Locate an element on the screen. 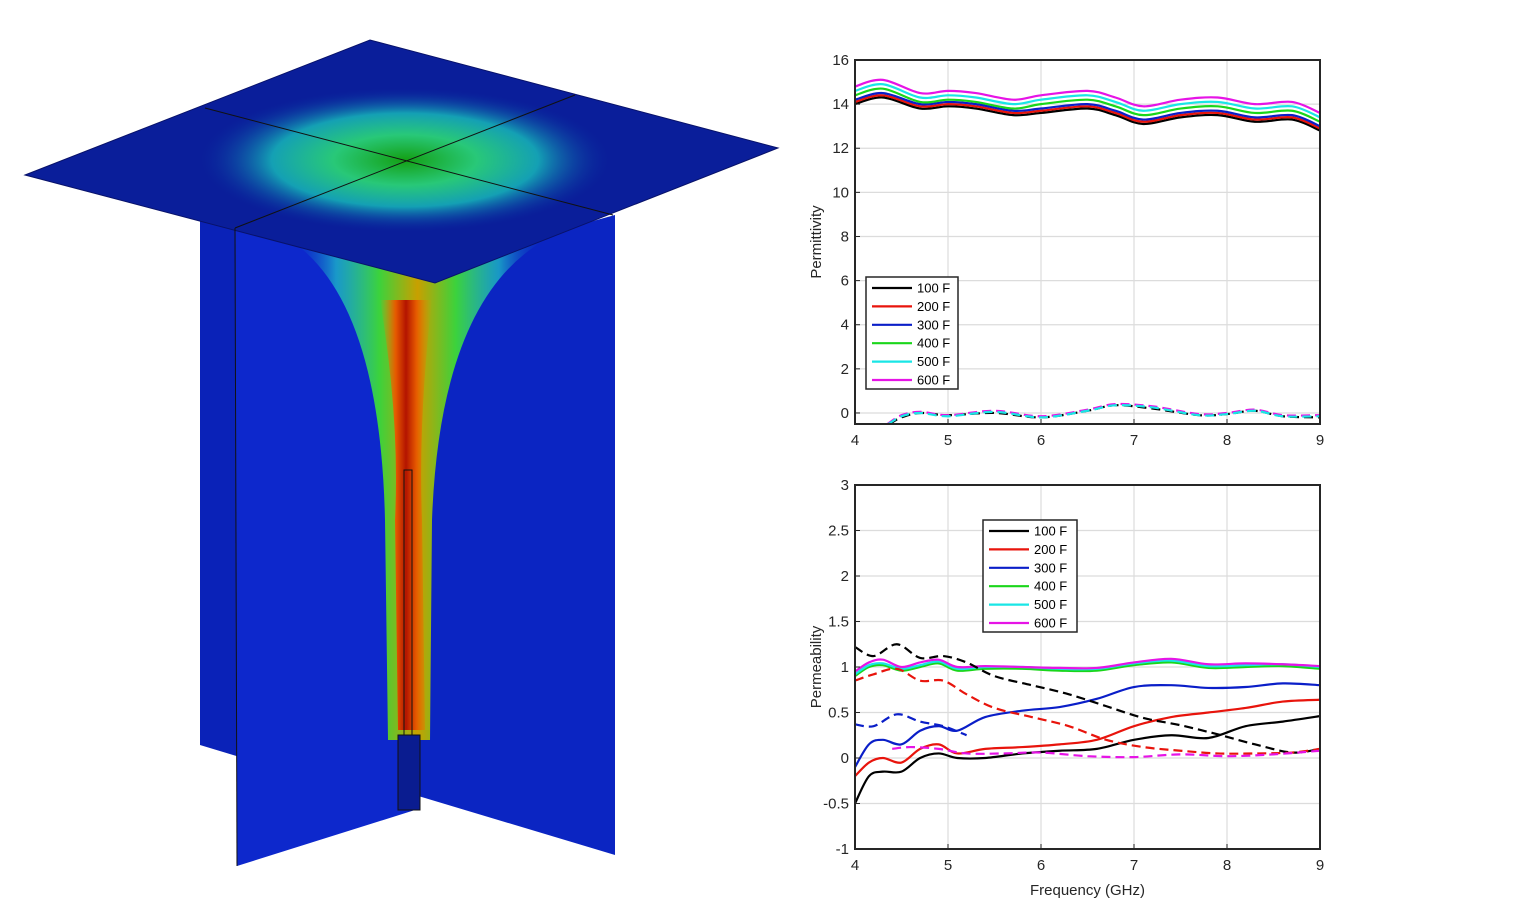 This screenshot has height=901, width=1527. y-tick-label: 14 is located at coordinates (840, 104).